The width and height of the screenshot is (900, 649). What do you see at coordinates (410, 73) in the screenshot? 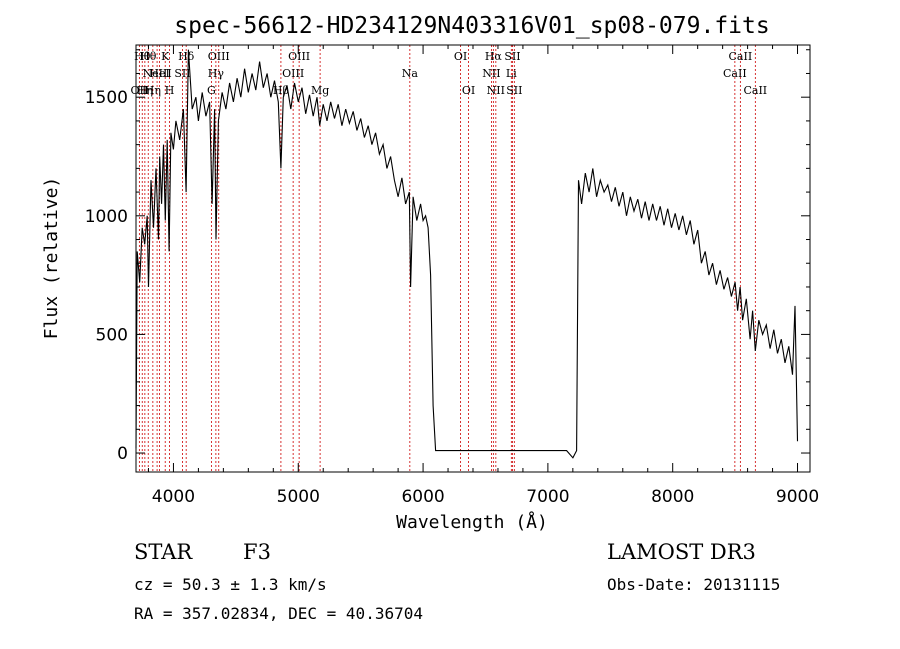
I see `line-marker-label: Na` at bounding box center [410, 73].